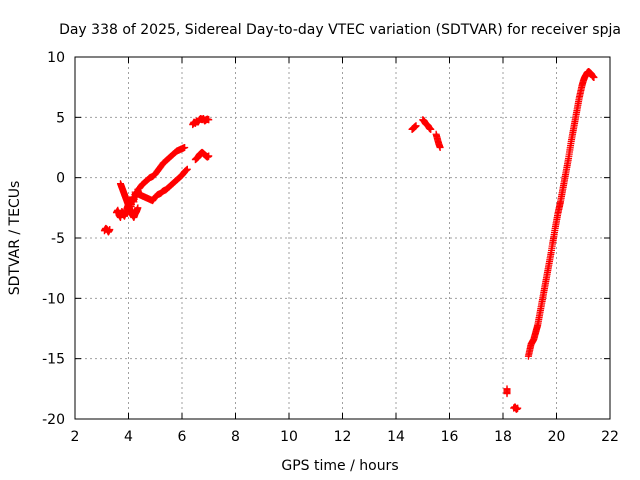  I want to click on y-tick-label: -20, so click(53, 420).